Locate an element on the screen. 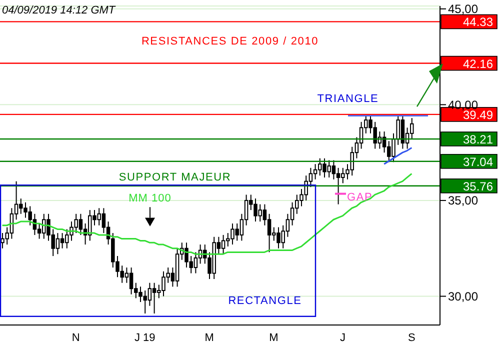 The width and height of the screenshot is (500, 350). annotation: RESISTANCES DE 2009 / 2010 is located at coordinates (230, 41).